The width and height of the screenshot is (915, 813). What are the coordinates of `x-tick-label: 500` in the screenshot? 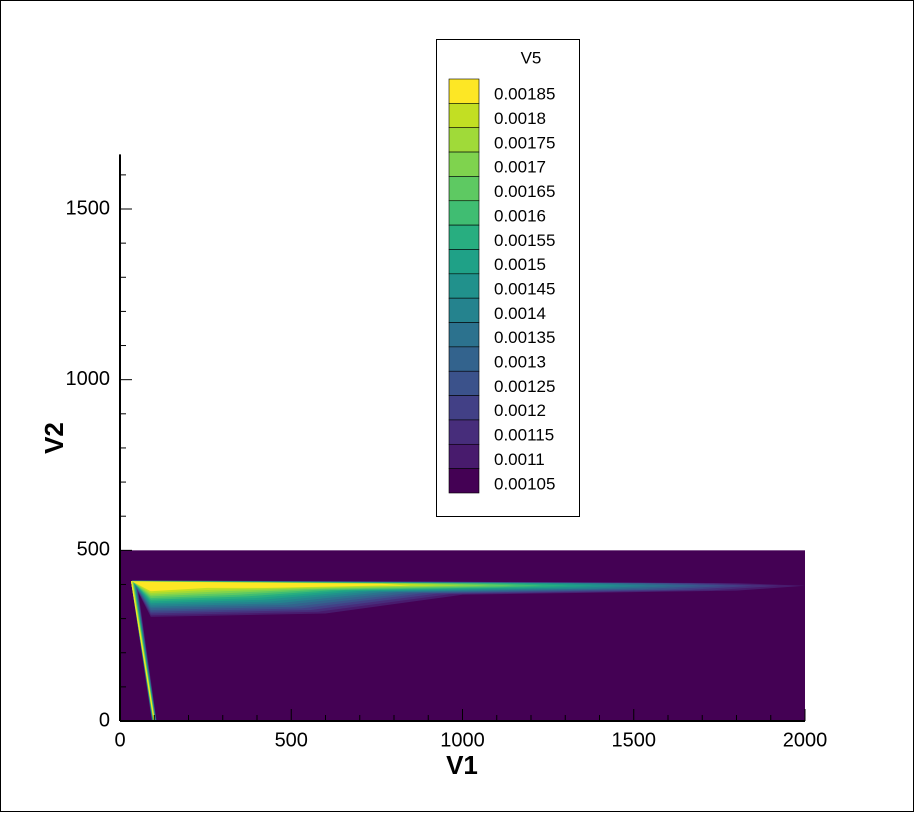 It's located at (291, 740).